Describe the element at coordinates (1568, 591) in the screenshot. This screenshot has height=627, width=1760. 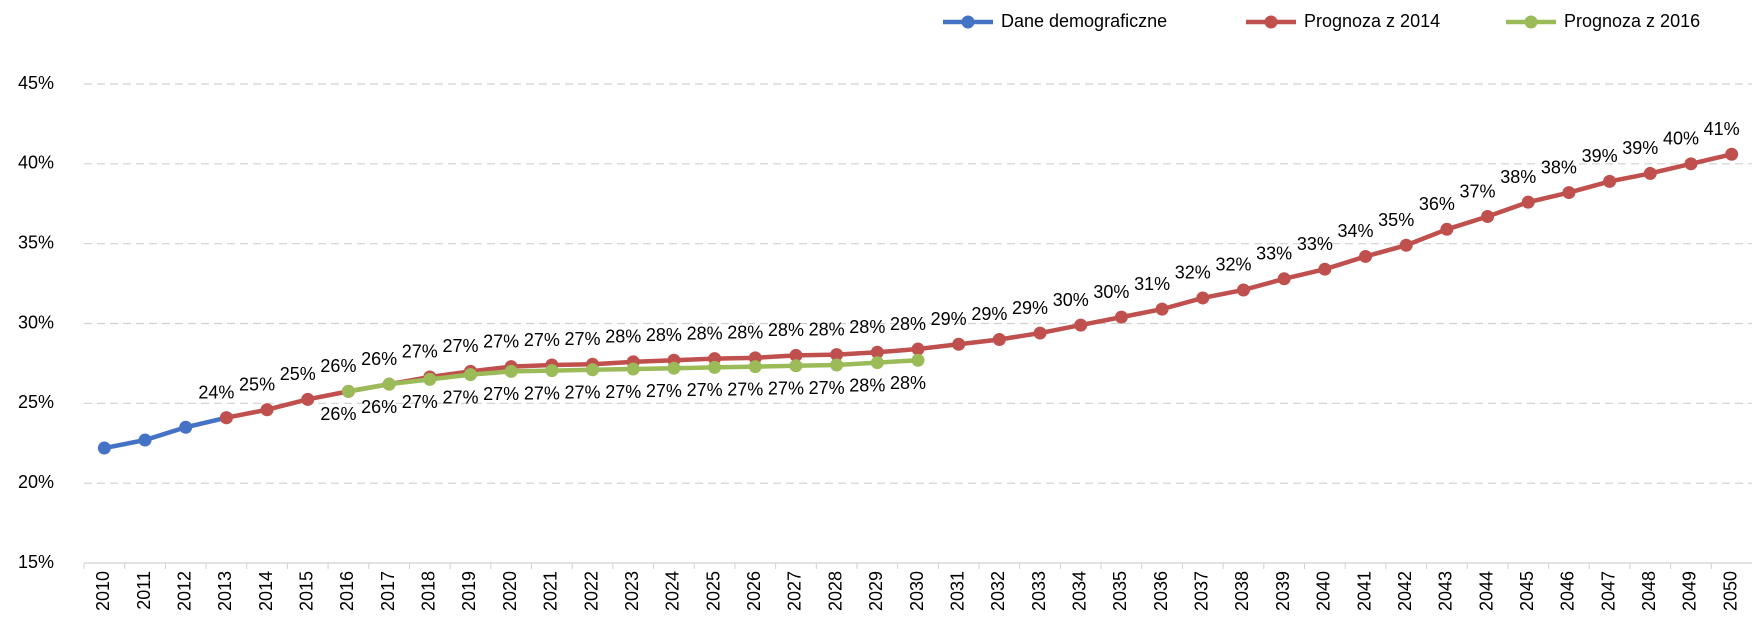
I see `x-tick-label: 2046` at that location.